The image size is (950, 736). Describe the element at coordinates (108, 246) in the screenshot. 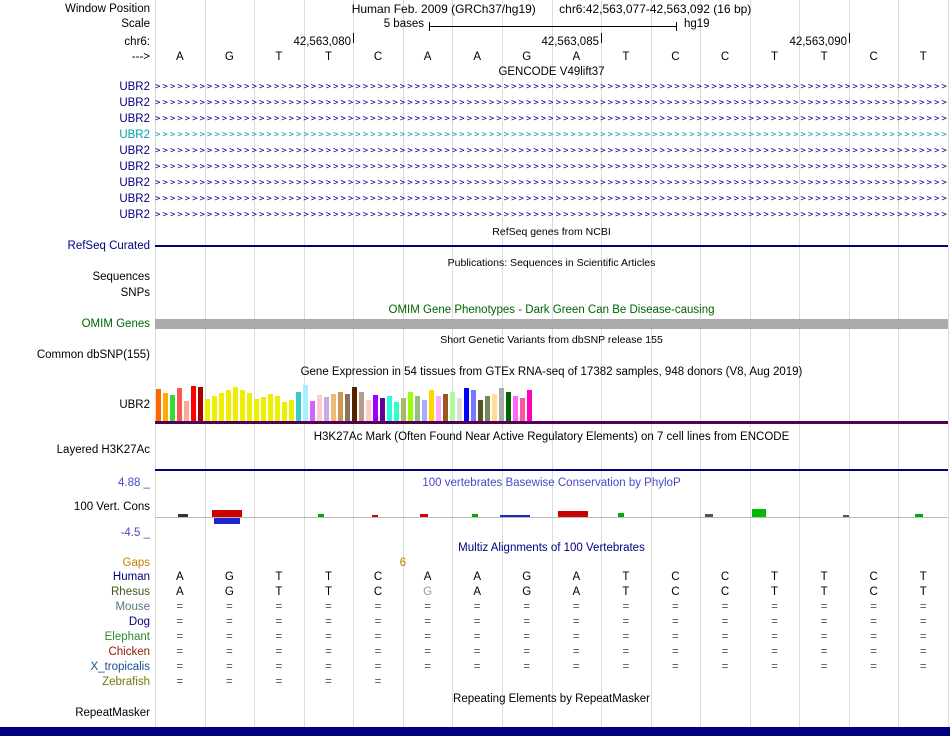

I see `refseq-curated-label: RefSeq Curated` at that location.